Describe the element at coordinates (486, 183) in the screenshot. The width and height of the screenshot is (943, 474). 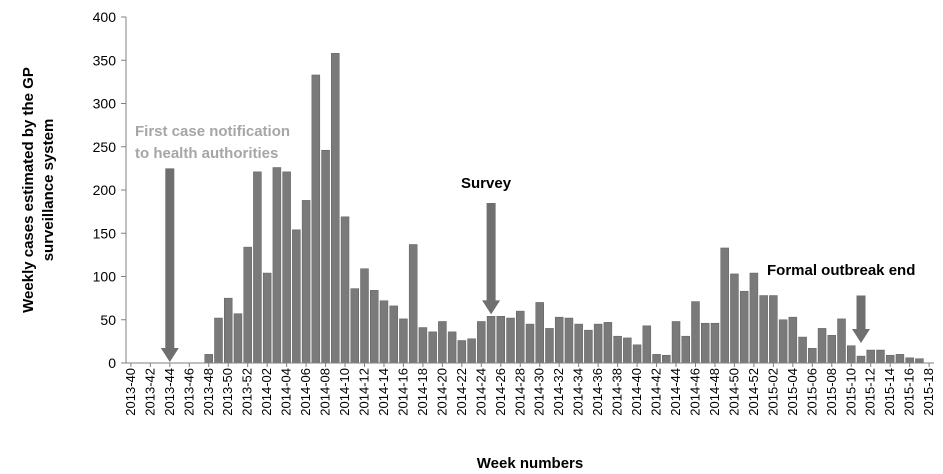
I see `annotation-label-2: Survey` at that location.